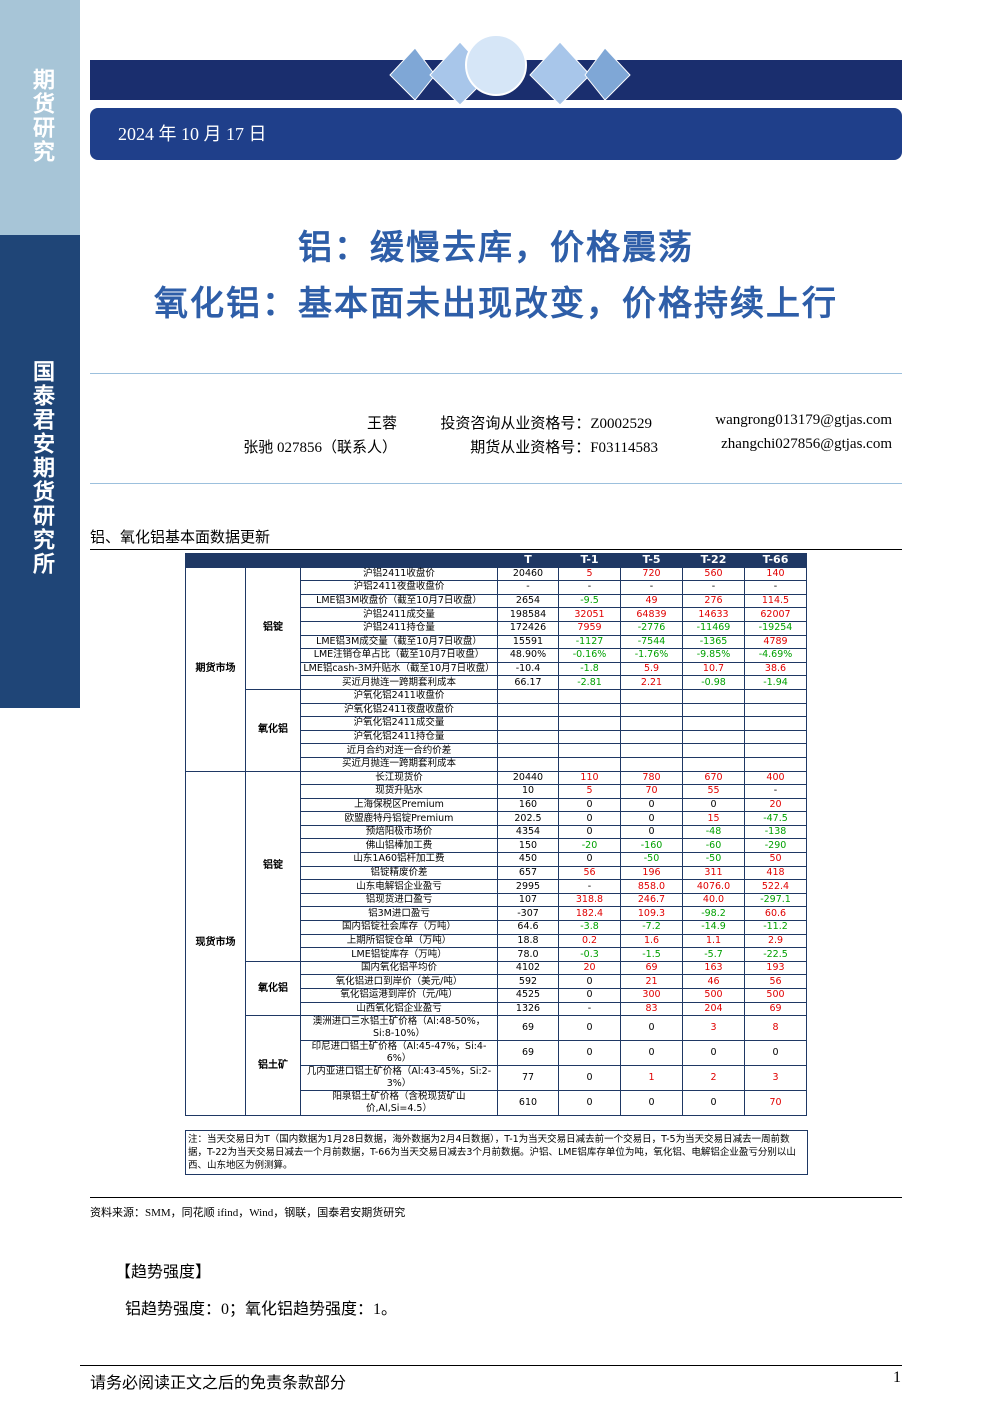  I want to click on table-row: 几内亚进口铝土矿价格（Al:43-45%，Si:2-3%） 77 0 1 2 3, so click(496, 1078).